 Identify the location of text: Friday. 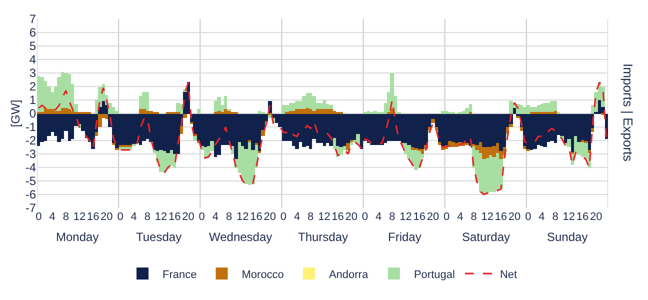
(405, 237).